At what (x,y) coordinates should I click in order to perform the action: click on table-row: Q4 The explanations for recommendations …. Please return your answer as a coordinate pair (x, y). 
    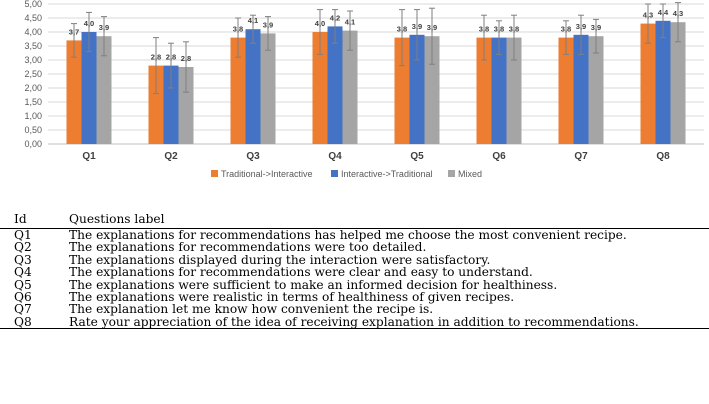
    Looking at the image, I should click on (354, 272).